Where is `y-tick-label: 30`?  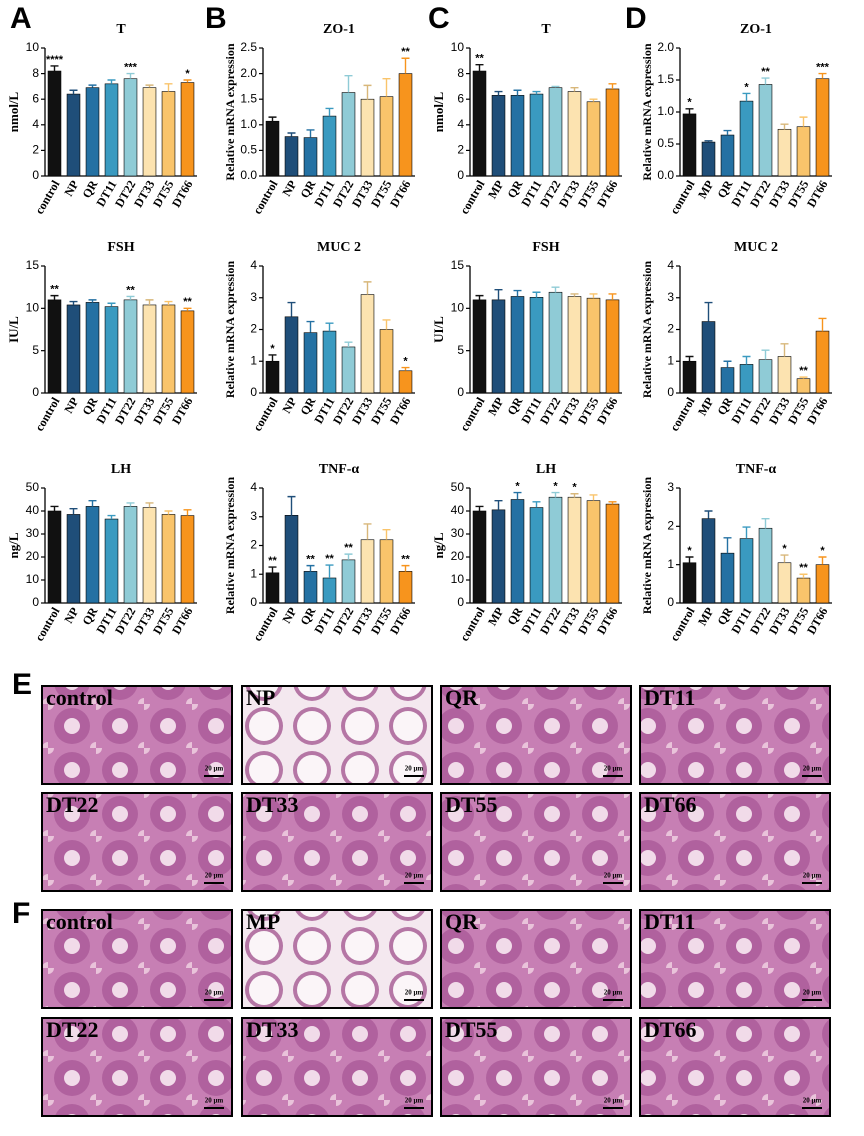
y-tick-label: 30 is located at coordinates (33, 533).